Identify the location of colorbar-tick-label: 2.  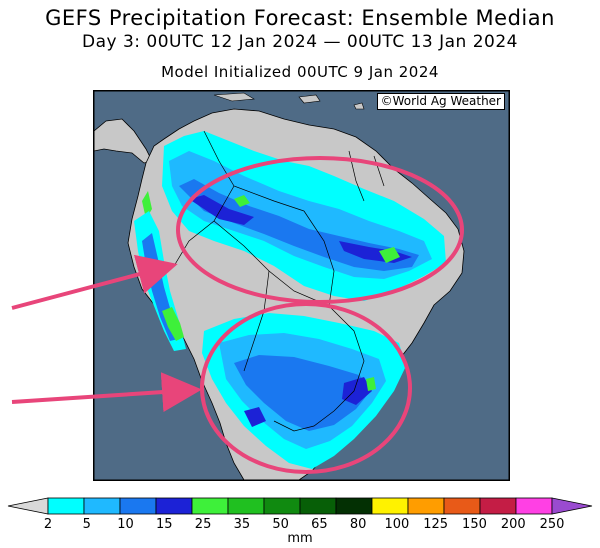
(48, 524).